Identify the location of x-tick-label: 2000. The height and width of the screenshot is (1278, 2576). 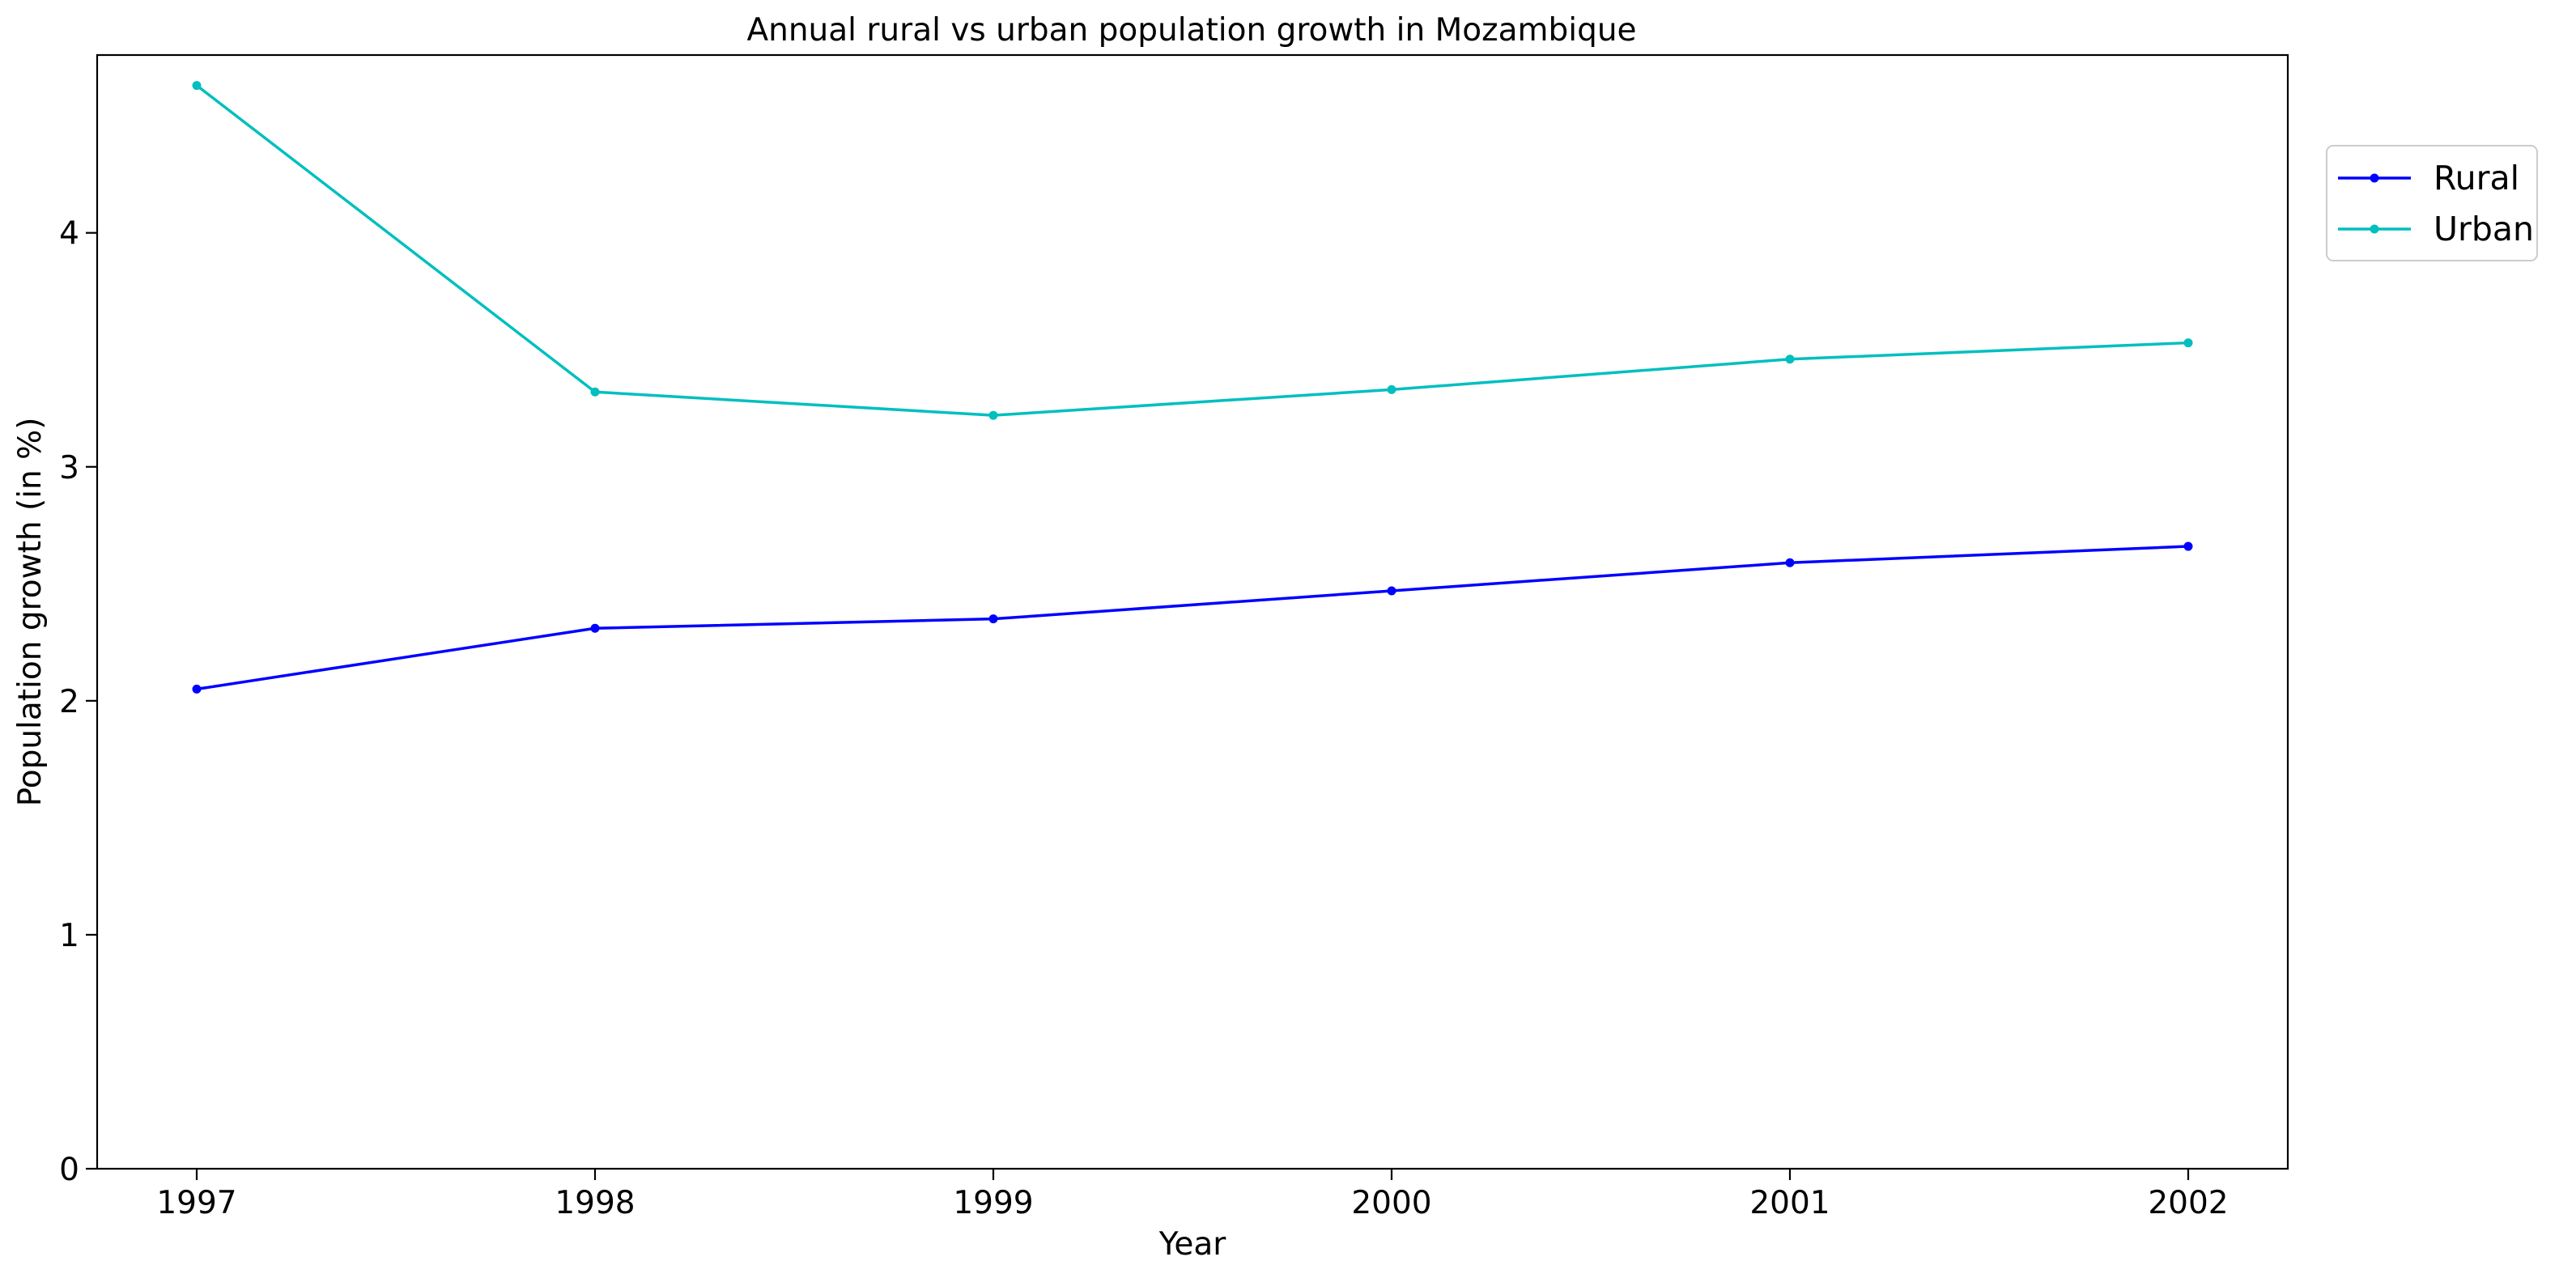
(1391, 1203).